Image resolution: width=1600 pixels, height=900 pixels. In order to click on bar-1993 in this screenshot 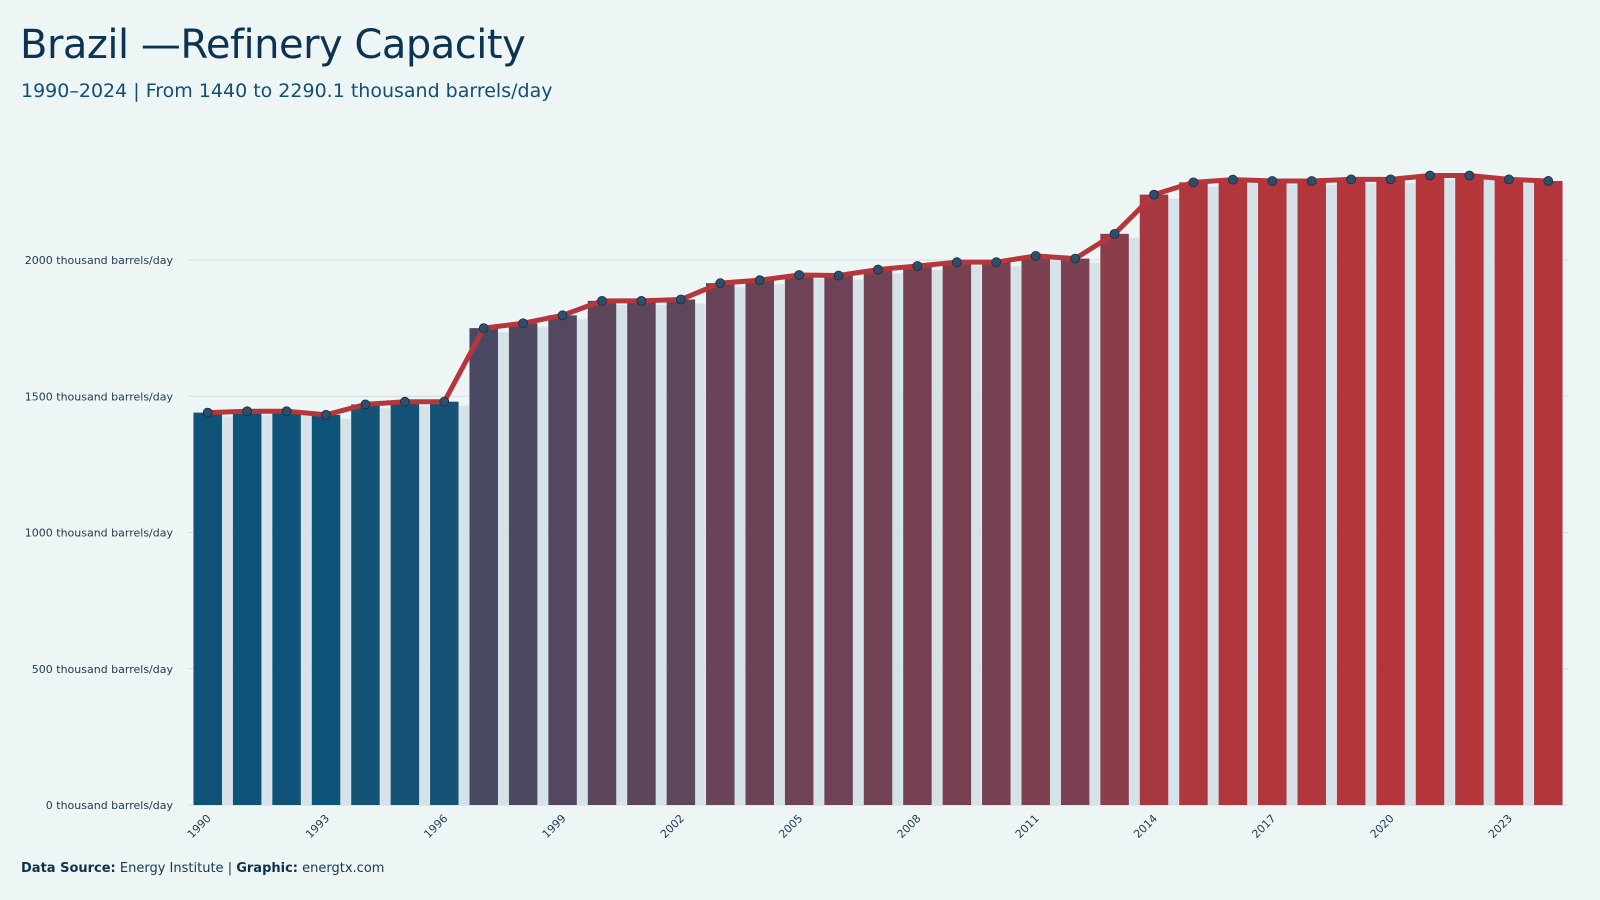, I will do `click(326, 609)`.